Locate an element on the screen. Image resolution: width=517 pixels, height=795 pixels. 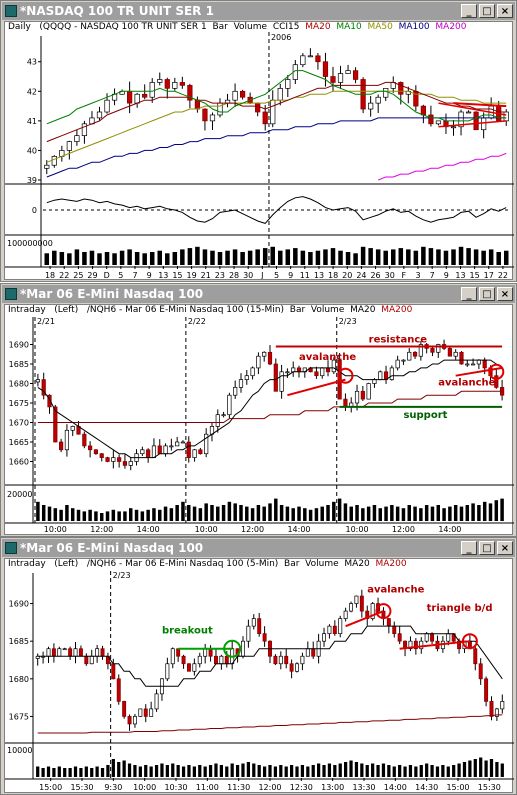
symbol-label: (QQQQ - NASDAQ 100 TR UNIT SER 1 is located at coordinates (123, 27).